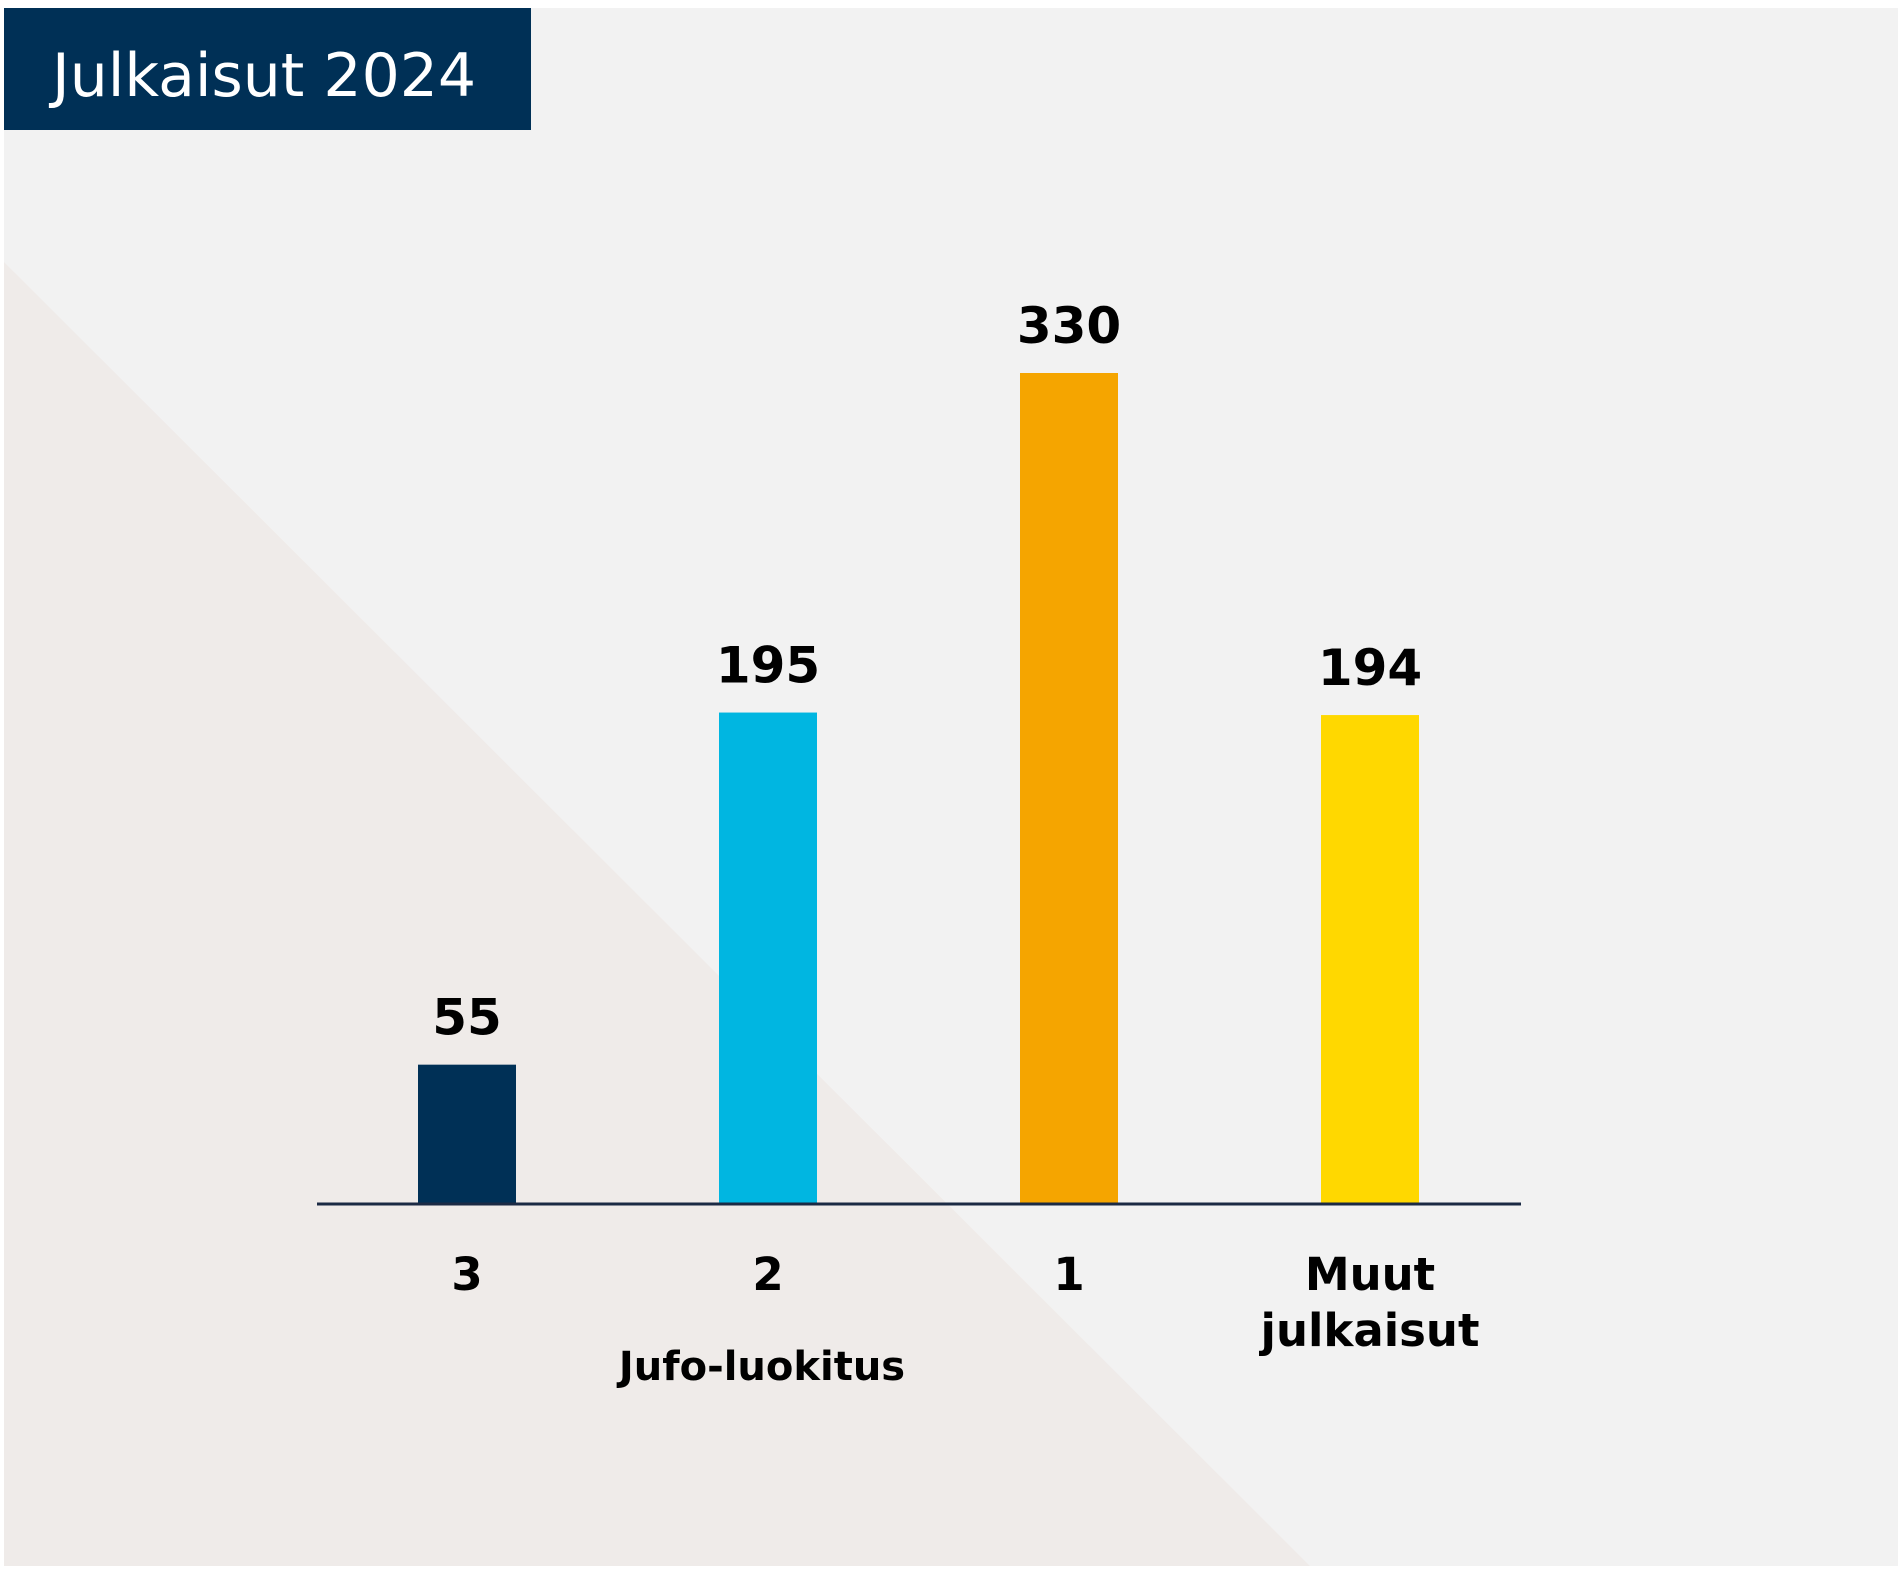 The width and height of the screenshot is (1902, 1572). What do you see at coordinates (466, 1274) in the screenshot?
I see `category-label-0: 3` at bounding box center [466, 1274].